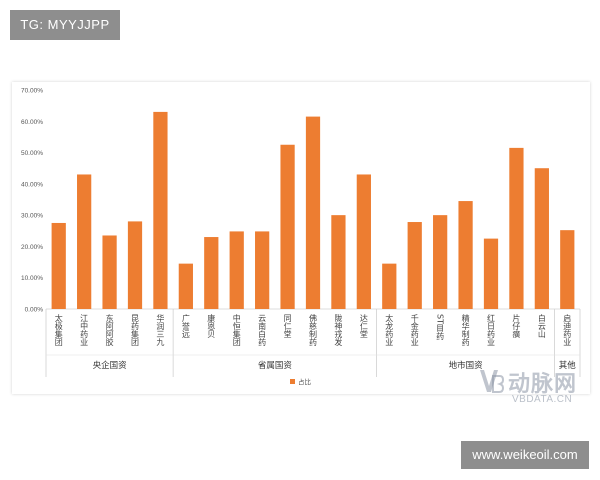 This screenshot has width=600, height=480. I want to click on y-tick-label: 30.00%, so click(32, 216).